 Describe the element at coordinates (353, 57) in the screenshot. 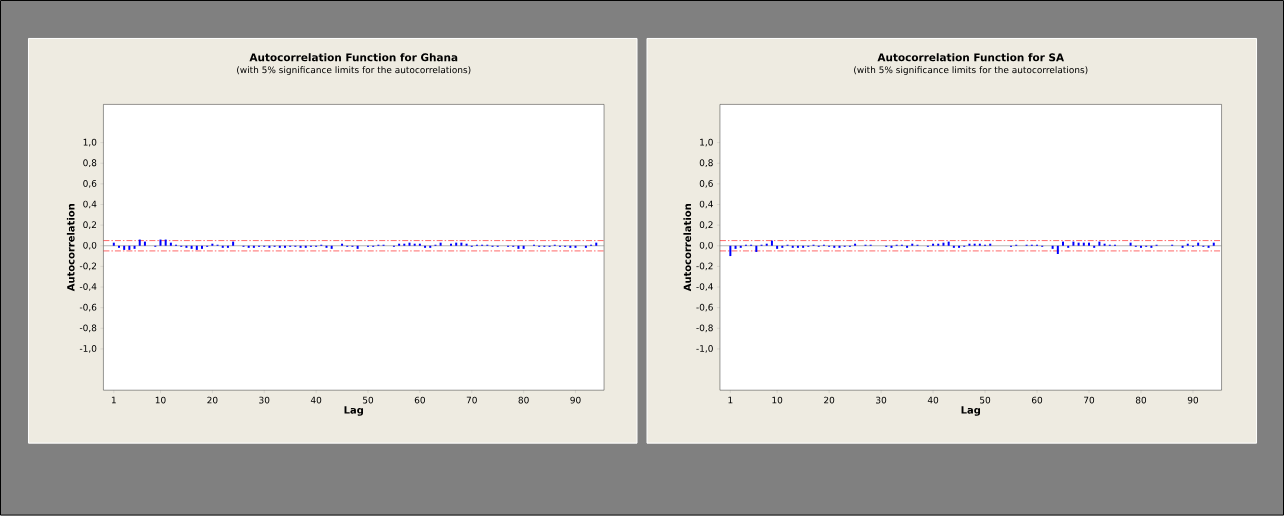

I see `chart-title: Autocorrelation Function for Ghana` at that location.